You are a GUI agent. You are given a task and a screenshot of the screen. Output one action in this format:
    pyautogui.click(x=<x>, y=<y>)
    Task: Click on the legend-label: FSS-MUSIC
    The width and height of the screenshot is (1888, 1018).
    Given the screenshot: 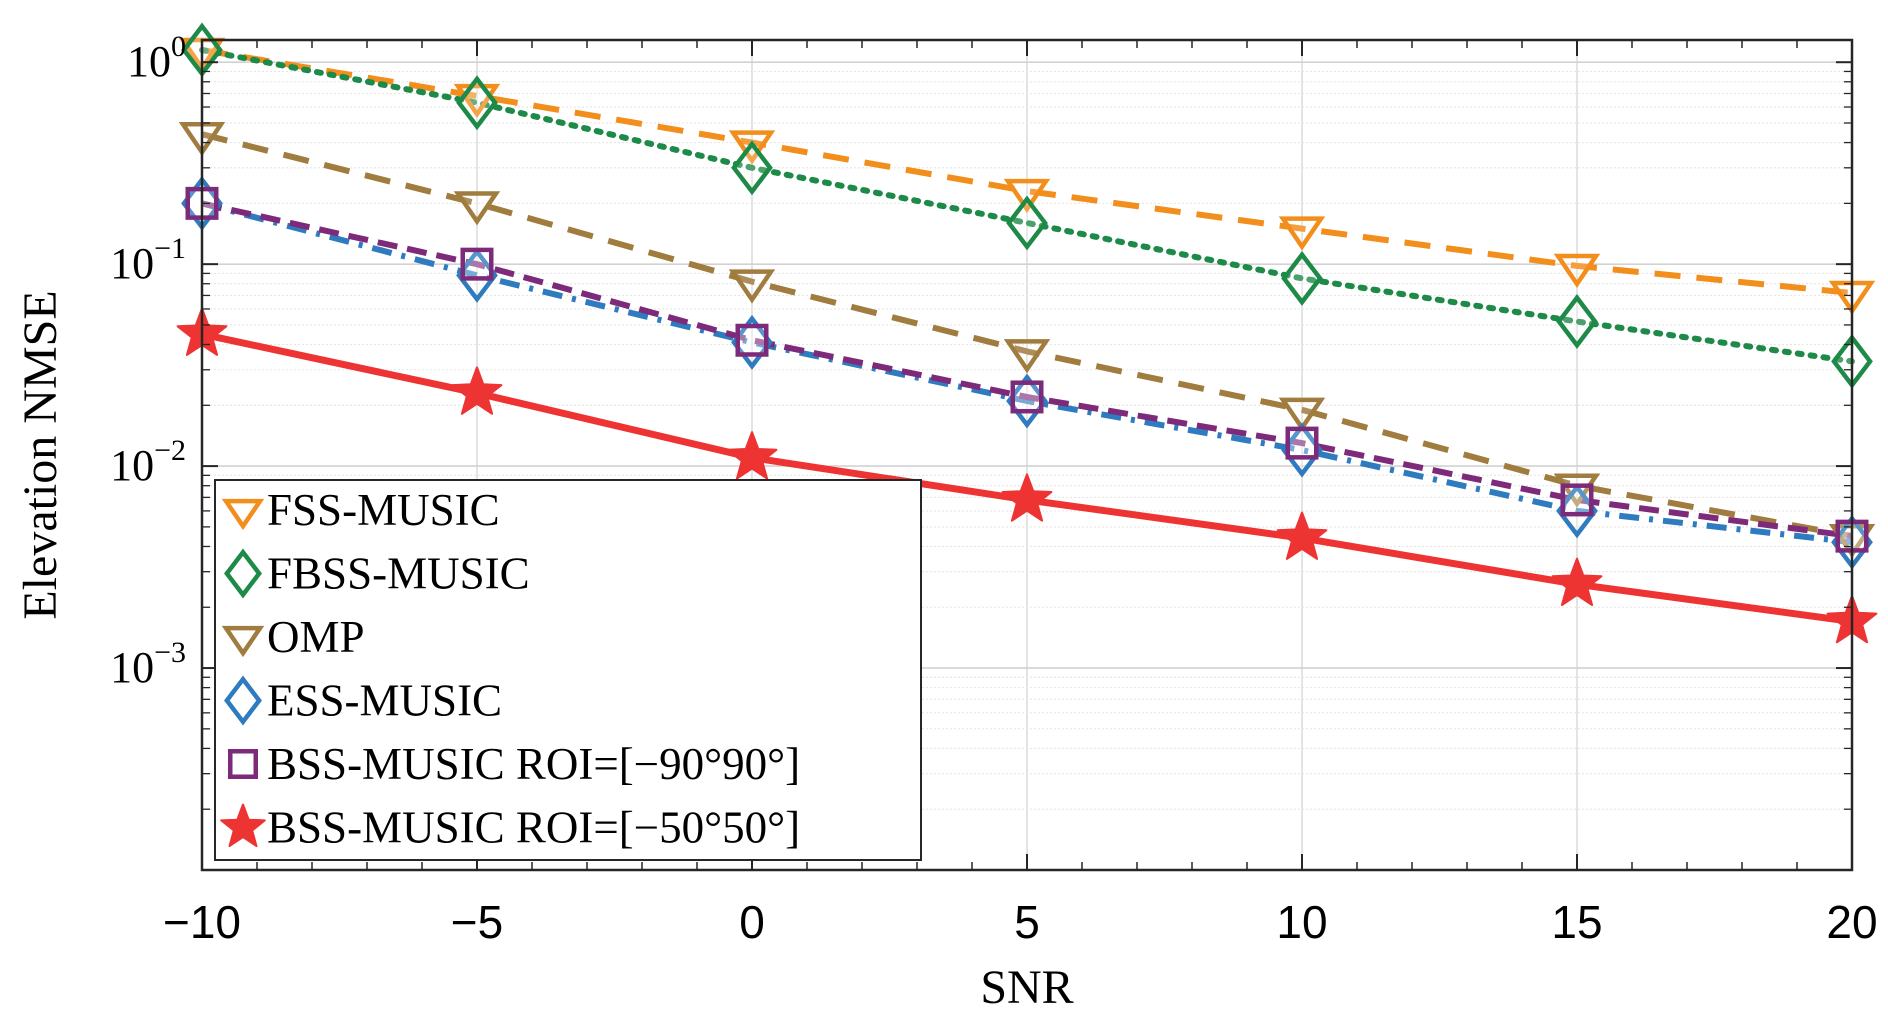 What is the action you would take?
    pyautogui.click(x=383, y=510)
    